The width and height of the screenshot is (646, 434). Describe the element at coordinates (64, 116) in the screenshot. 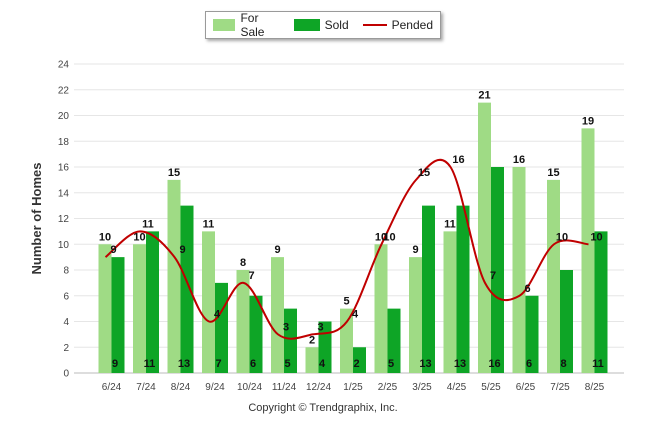

I see `y-tick-label: 20` at that location.